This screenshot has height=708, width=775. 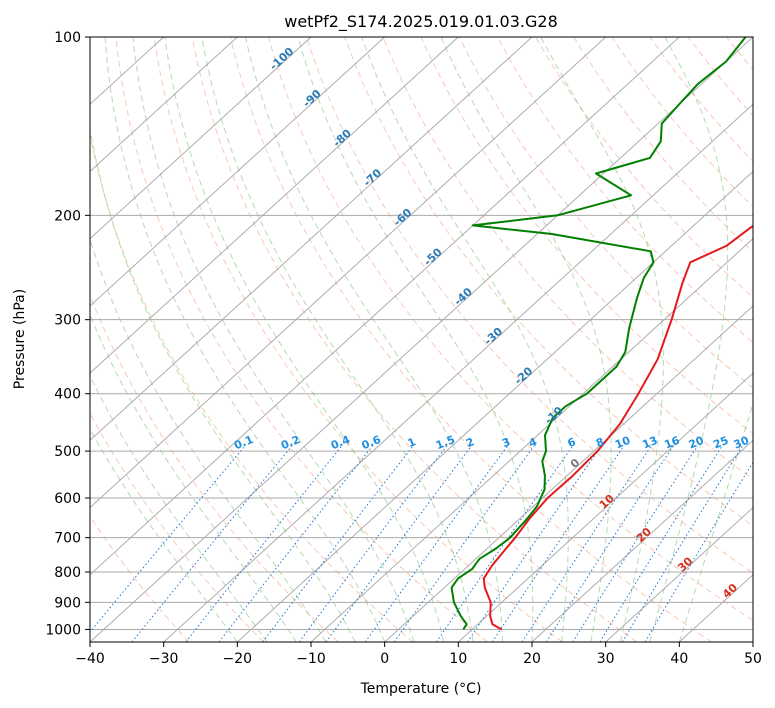 I want to click on x-tick-label: 0, so click(x=384, y=659).